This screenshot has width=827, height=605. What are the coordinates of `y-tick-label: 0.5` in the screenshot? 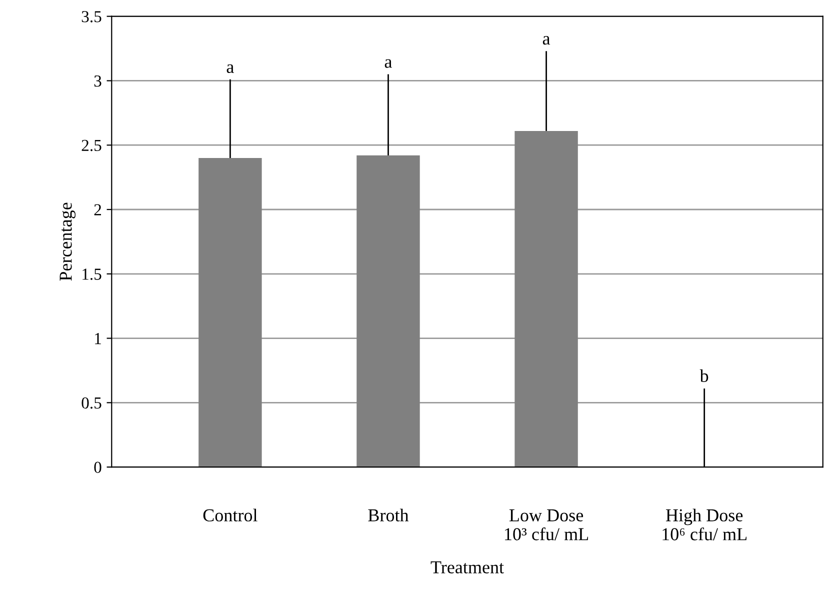 It's located at (92, 403).